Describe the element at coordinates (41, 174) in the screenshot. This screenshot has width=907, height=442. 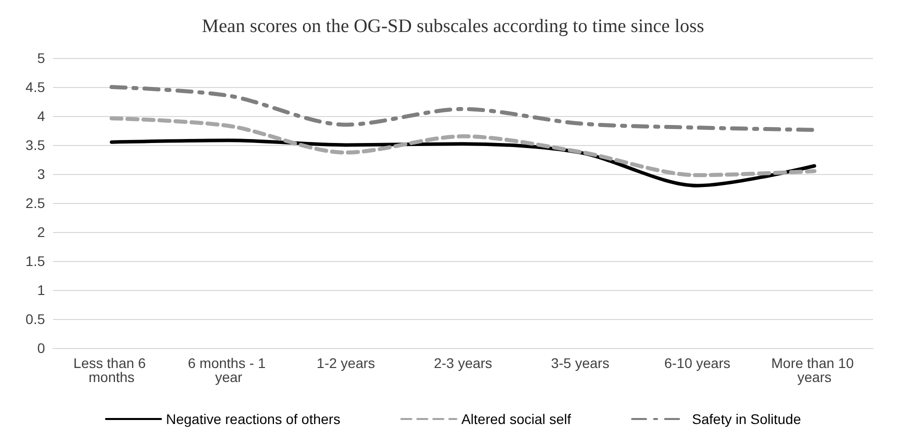
I see `y-tick-label: 3` at that location.